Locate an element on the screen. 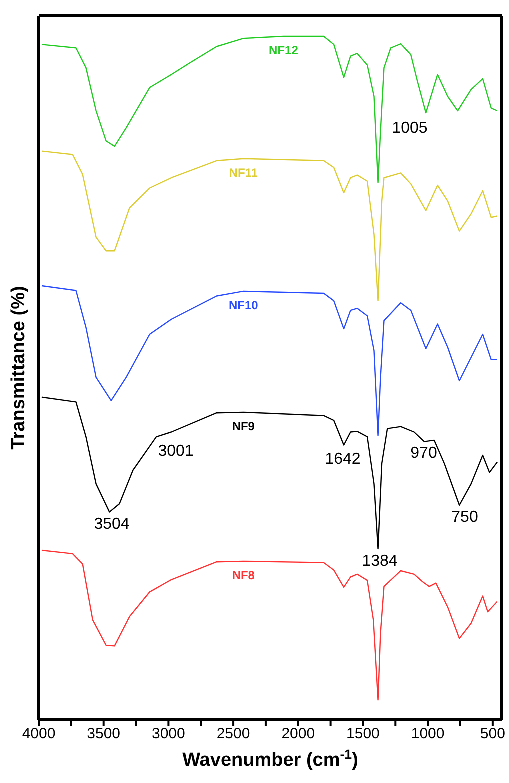  x-tick-label: 3500 is located at coordinates (104, 734).